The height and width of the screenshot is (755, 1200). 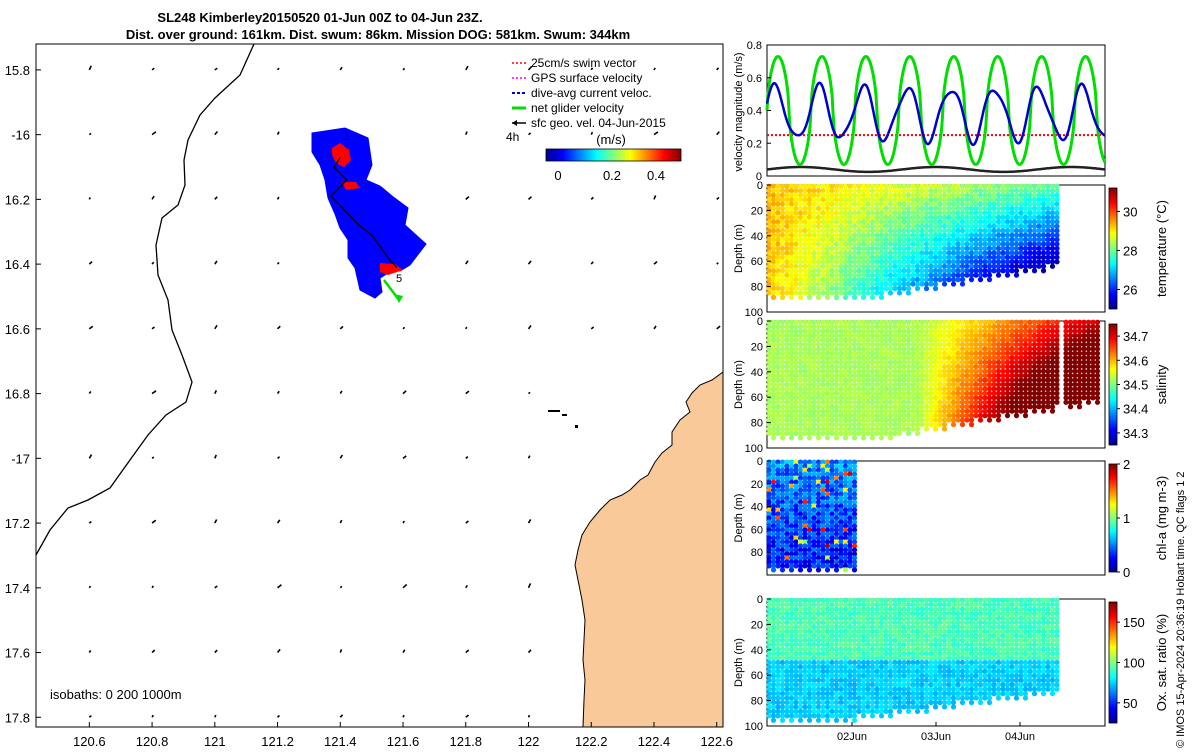 I want to click on salinity-section-colorbar-tick-label: 34.7, so click(x=1135, y=336).